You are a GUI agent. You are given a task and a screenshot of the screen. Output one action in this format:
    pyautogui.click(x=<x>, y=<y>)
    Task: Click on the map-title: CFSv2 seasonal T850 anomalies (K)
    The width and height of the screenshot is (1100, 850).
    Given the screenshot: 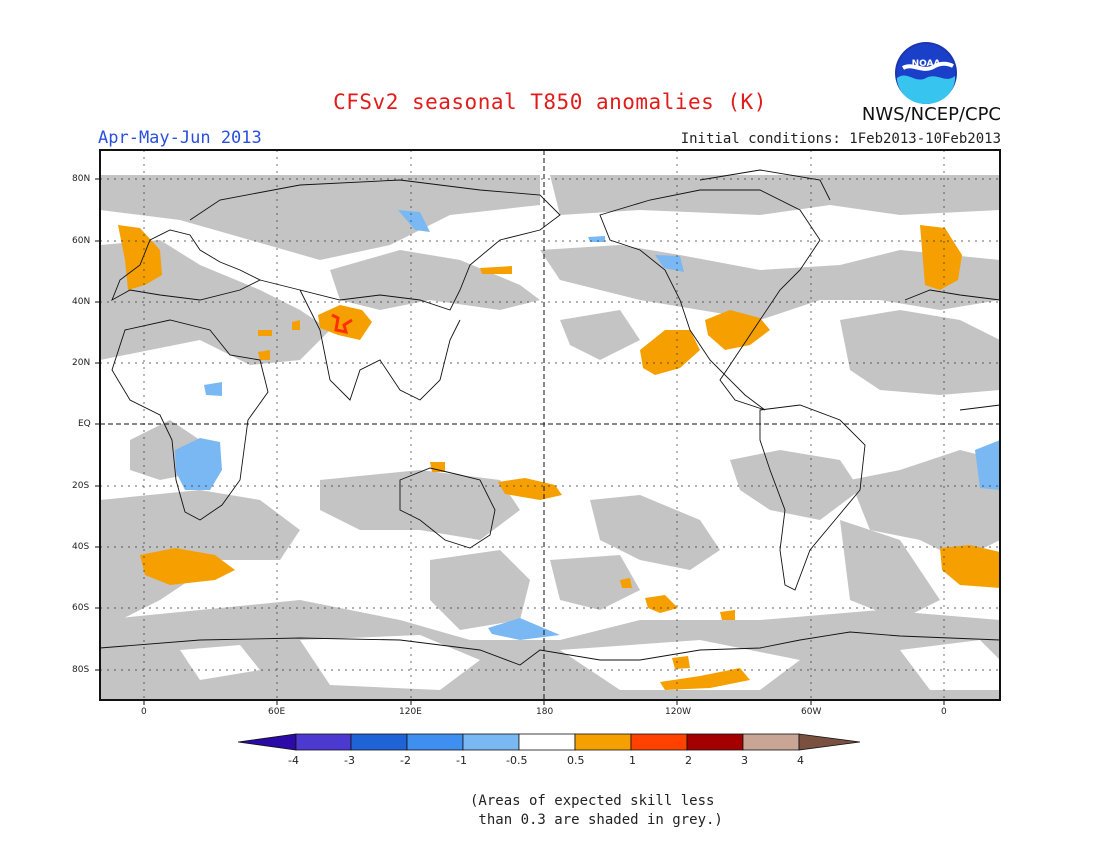 What is the action you would take?
    pyautogui.click(x=550, y=102)
    